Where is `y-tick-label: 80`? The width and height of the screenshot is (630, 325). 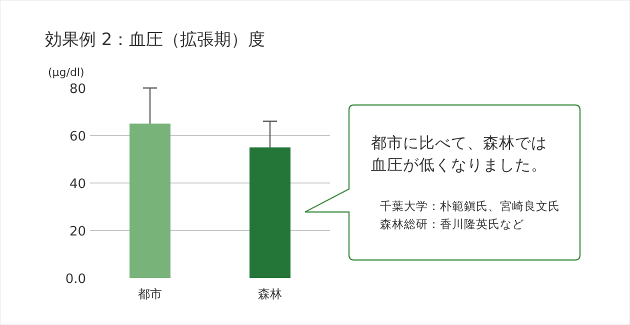
y-tick-label: 80 is located at coordinates (77, 89).